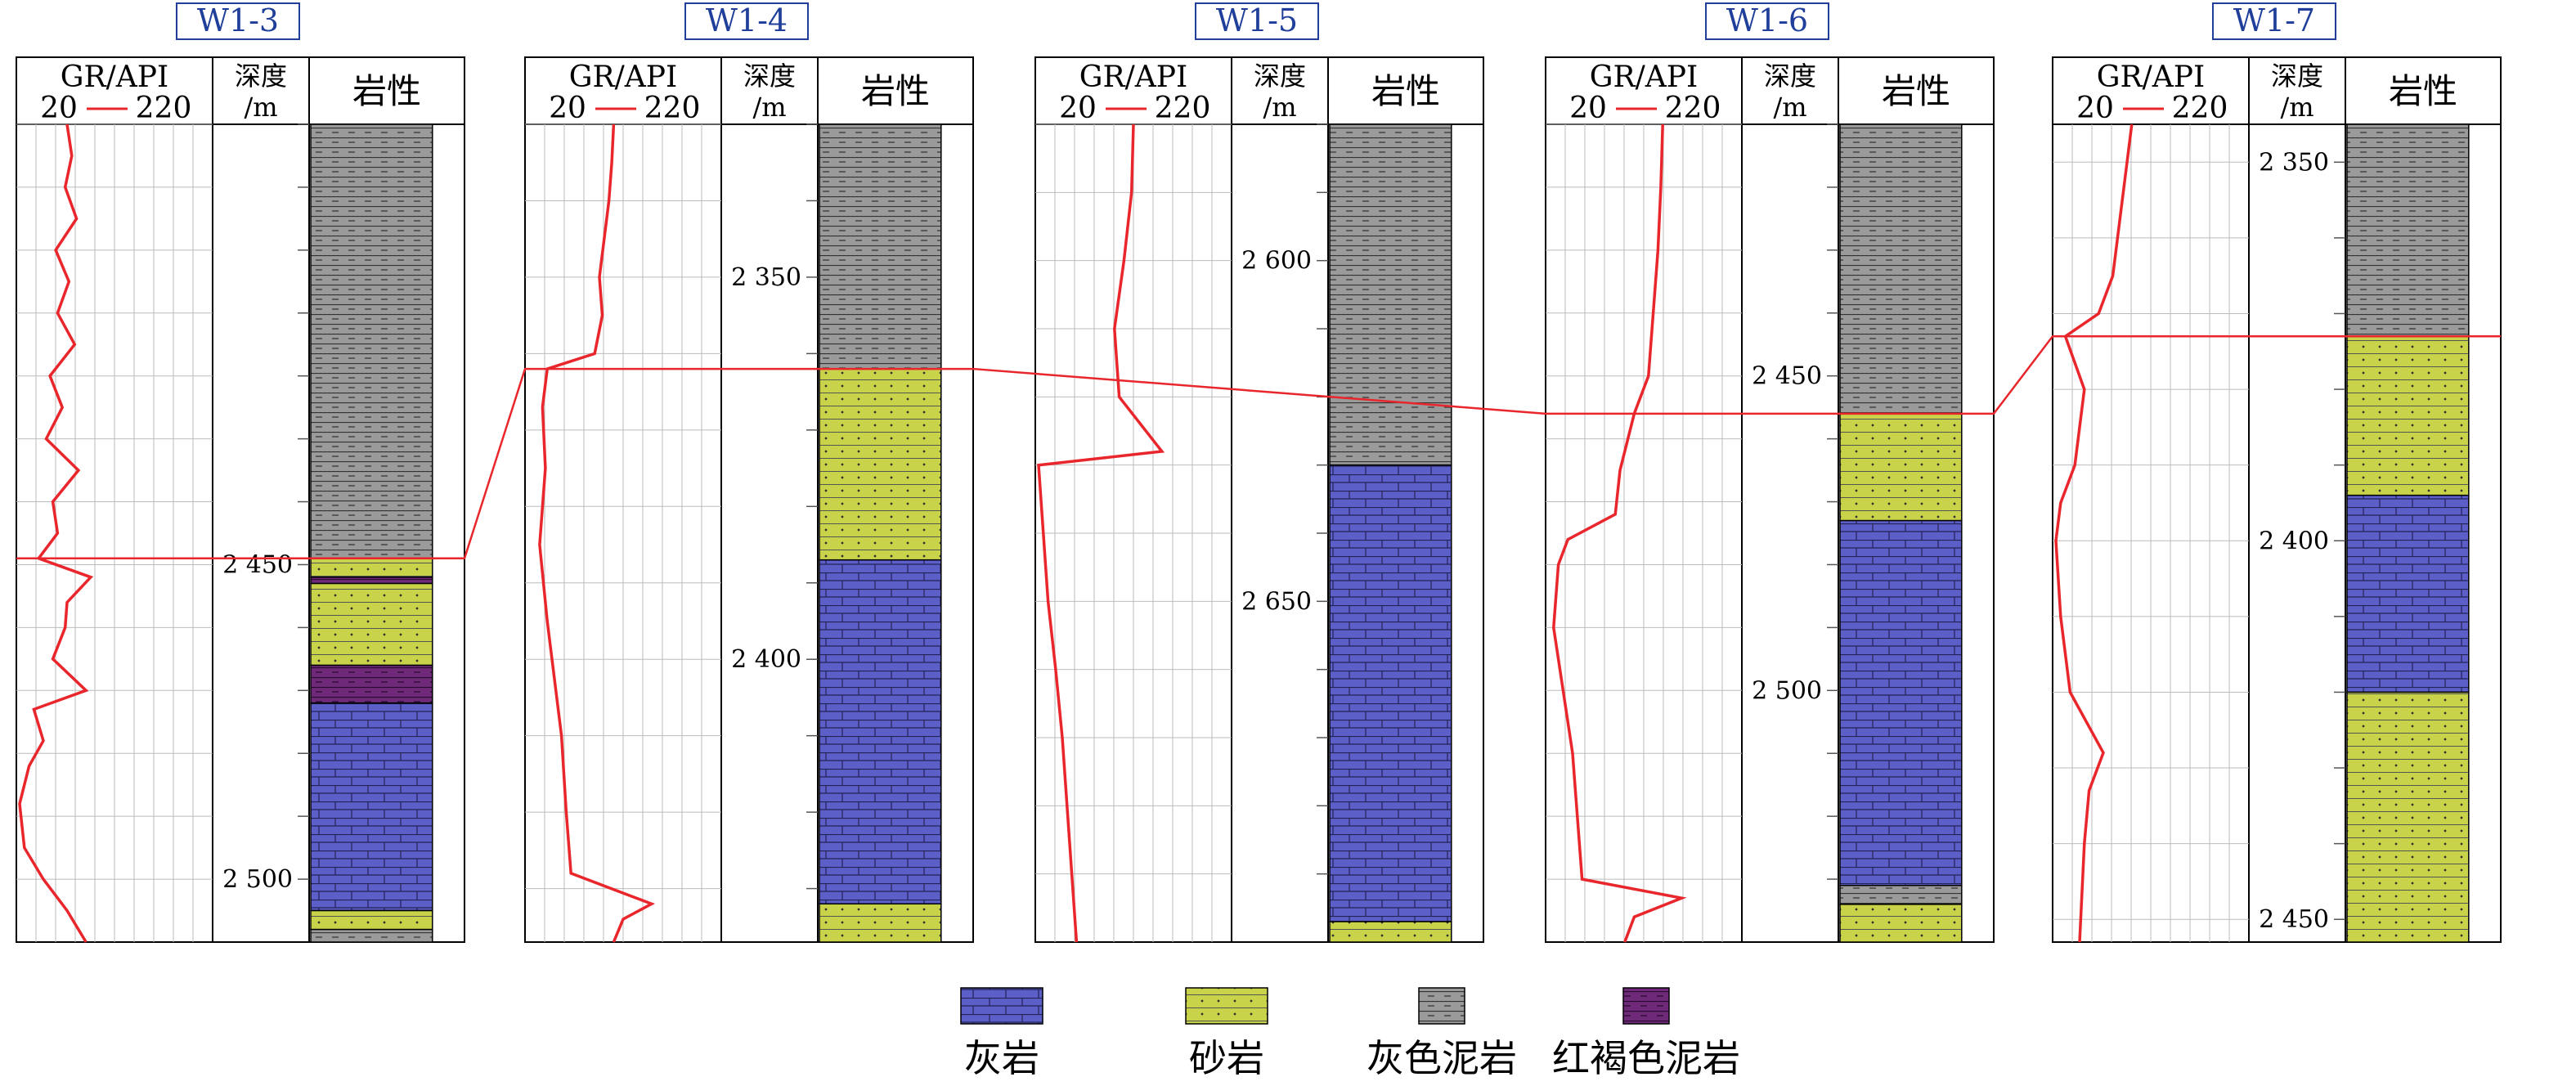 The width and height of the screenshot is (2576, 1086). What do you see at coordinates (1442, 1033) in the screenshot?
I see `legend-item-grey_mudstone: 灰色泥岩` at bounding box center [1442, 1033].